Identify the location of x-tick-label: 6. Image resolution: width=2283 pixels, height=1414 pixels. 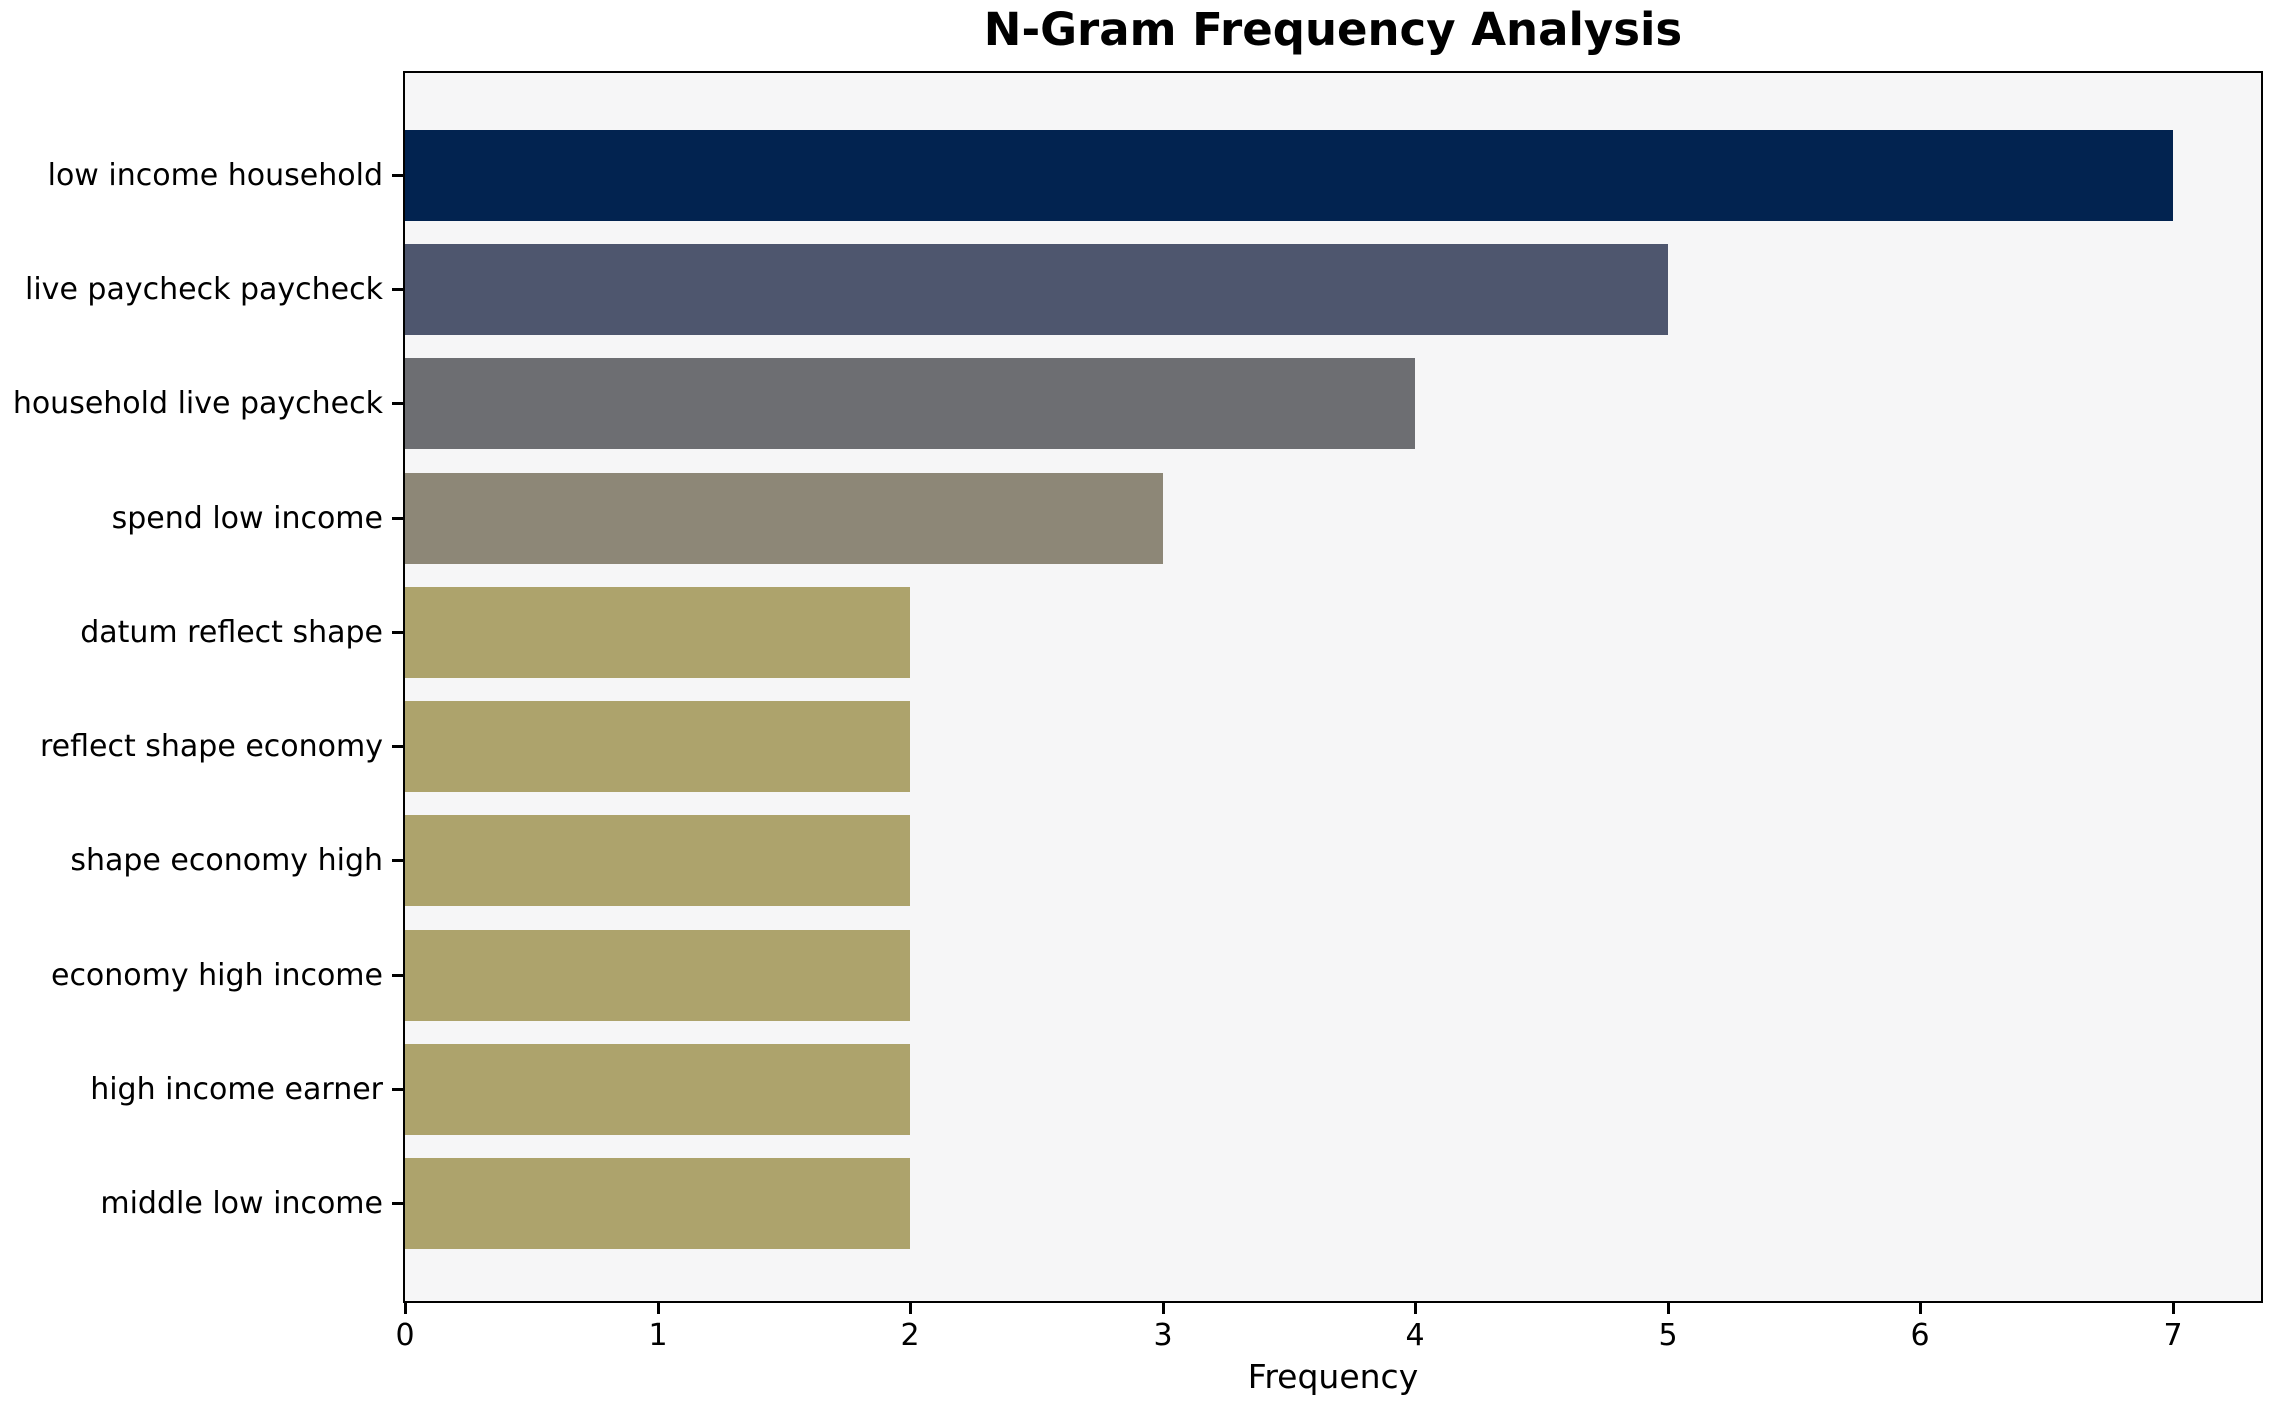
(1920, 1335).